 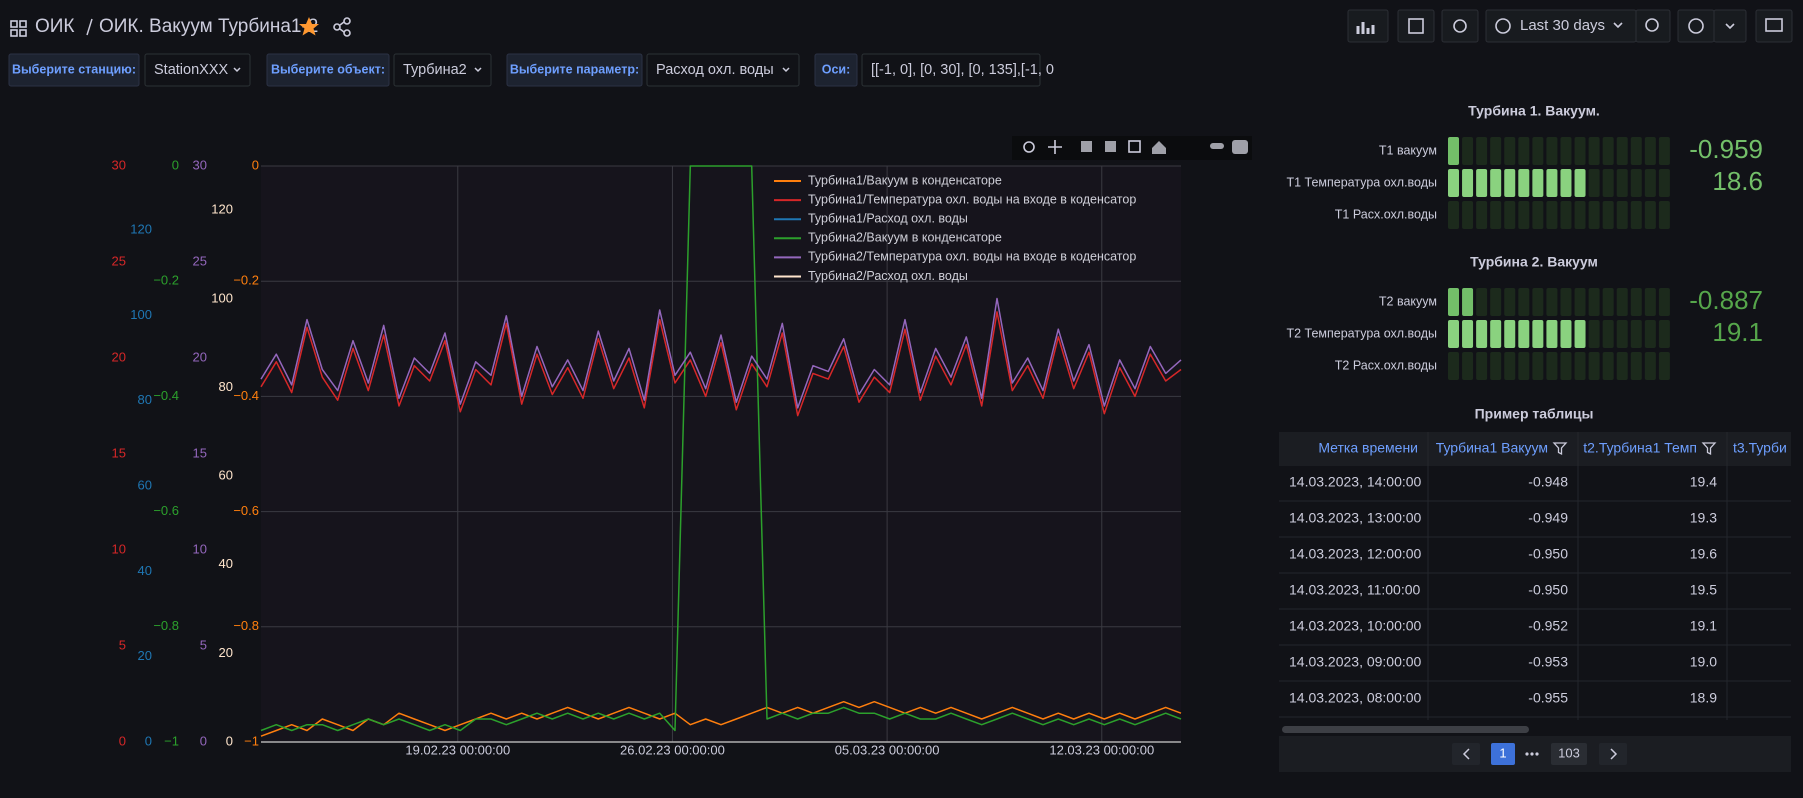 What do you see at coordinates (905, 238) in the screenshot?
I see `legend-label: Турбина2/Вакуум в конденсаторе` at bounding box center [905, 238].